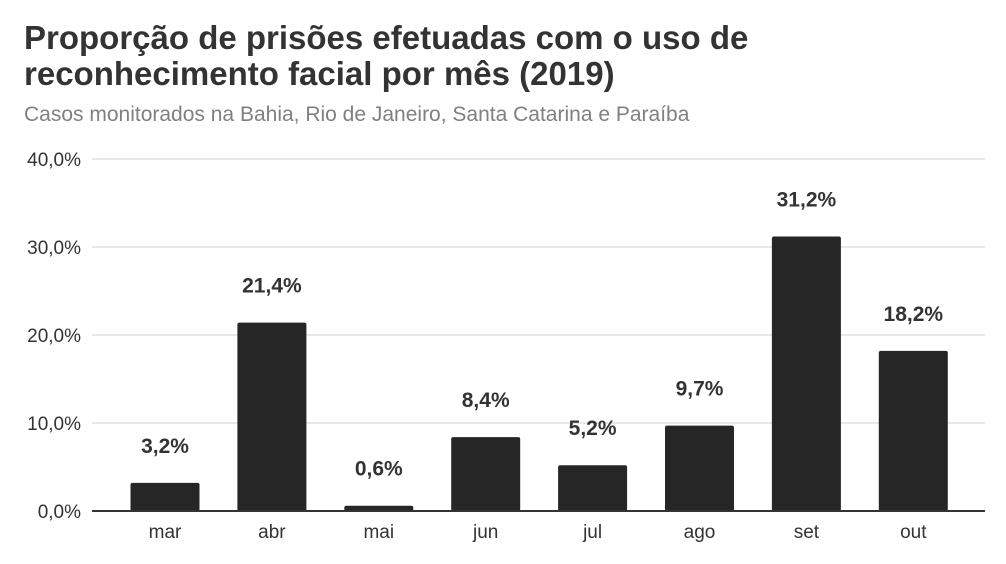 The width and height of the screenshot is (1006, 564). What do you see at coordinates (807, 199) in the screenshot?
I see `data-label: 31,2%` at bounding box center [807, 199].